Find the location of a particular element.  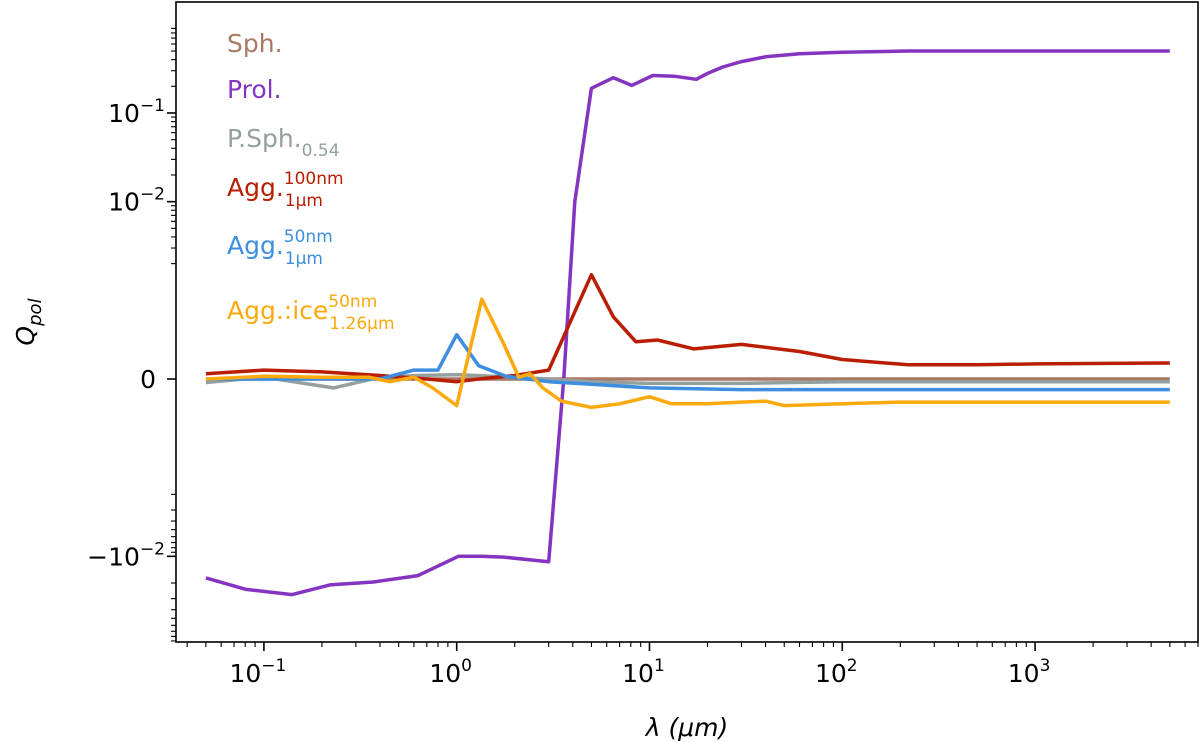

x-tick-label: 10³ is located at coordinates (1029, 672).